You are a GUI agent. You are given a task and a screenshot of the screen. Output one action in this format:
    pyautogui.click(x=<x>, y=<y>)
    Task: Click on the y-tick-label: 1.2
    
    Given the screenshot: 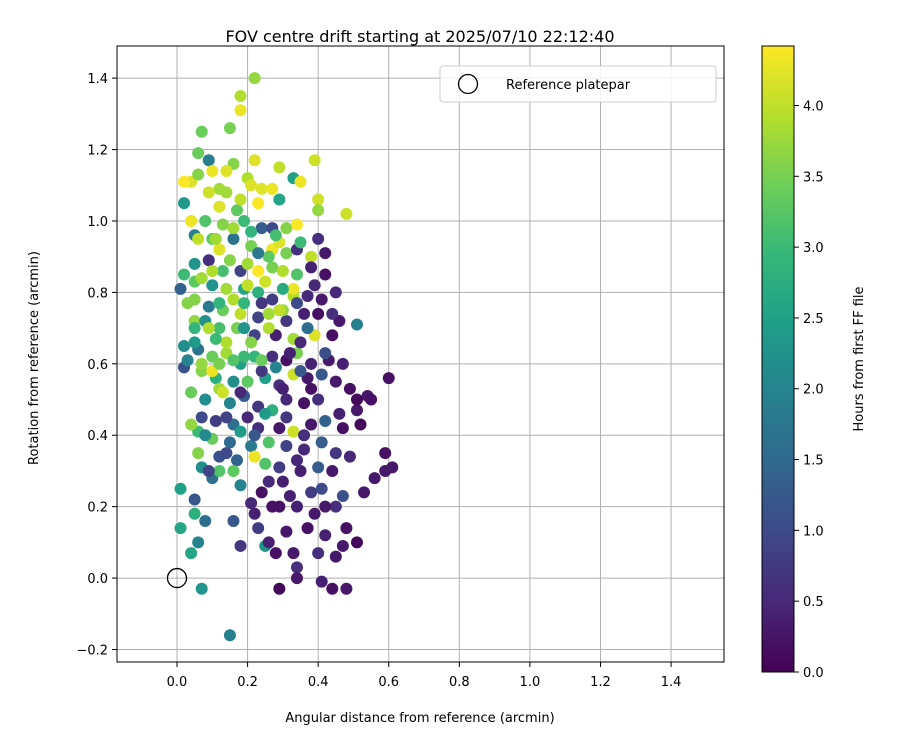 What is the action you would take?
    pyautogui.click(x=97, y=151)
    